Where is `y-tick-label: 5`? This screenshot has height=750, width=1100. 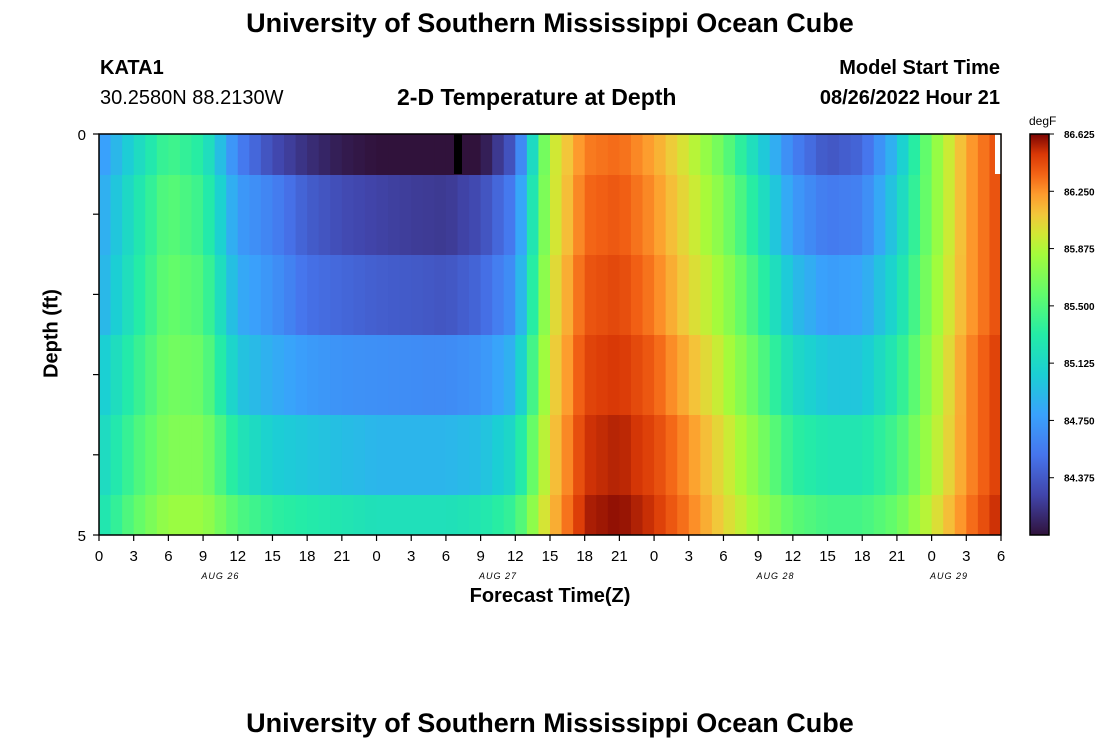
y-tick-label: 5 is located at coordinates (82, 536).